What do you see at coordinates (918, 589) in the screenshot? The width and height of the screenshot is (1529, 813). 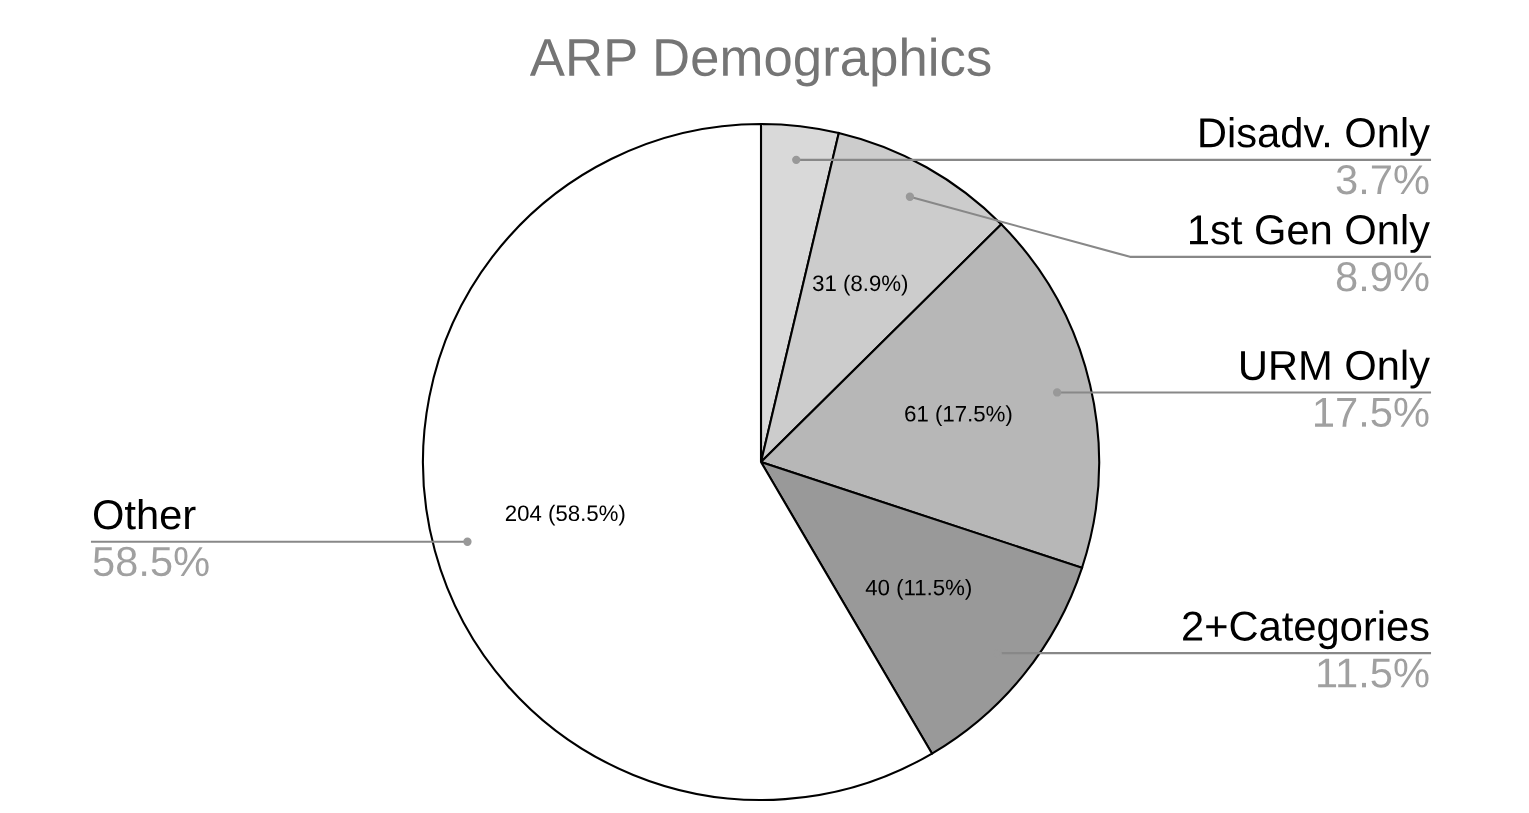 I see `data-label: 40 (11.5%)` at bounding box center [918, 589].